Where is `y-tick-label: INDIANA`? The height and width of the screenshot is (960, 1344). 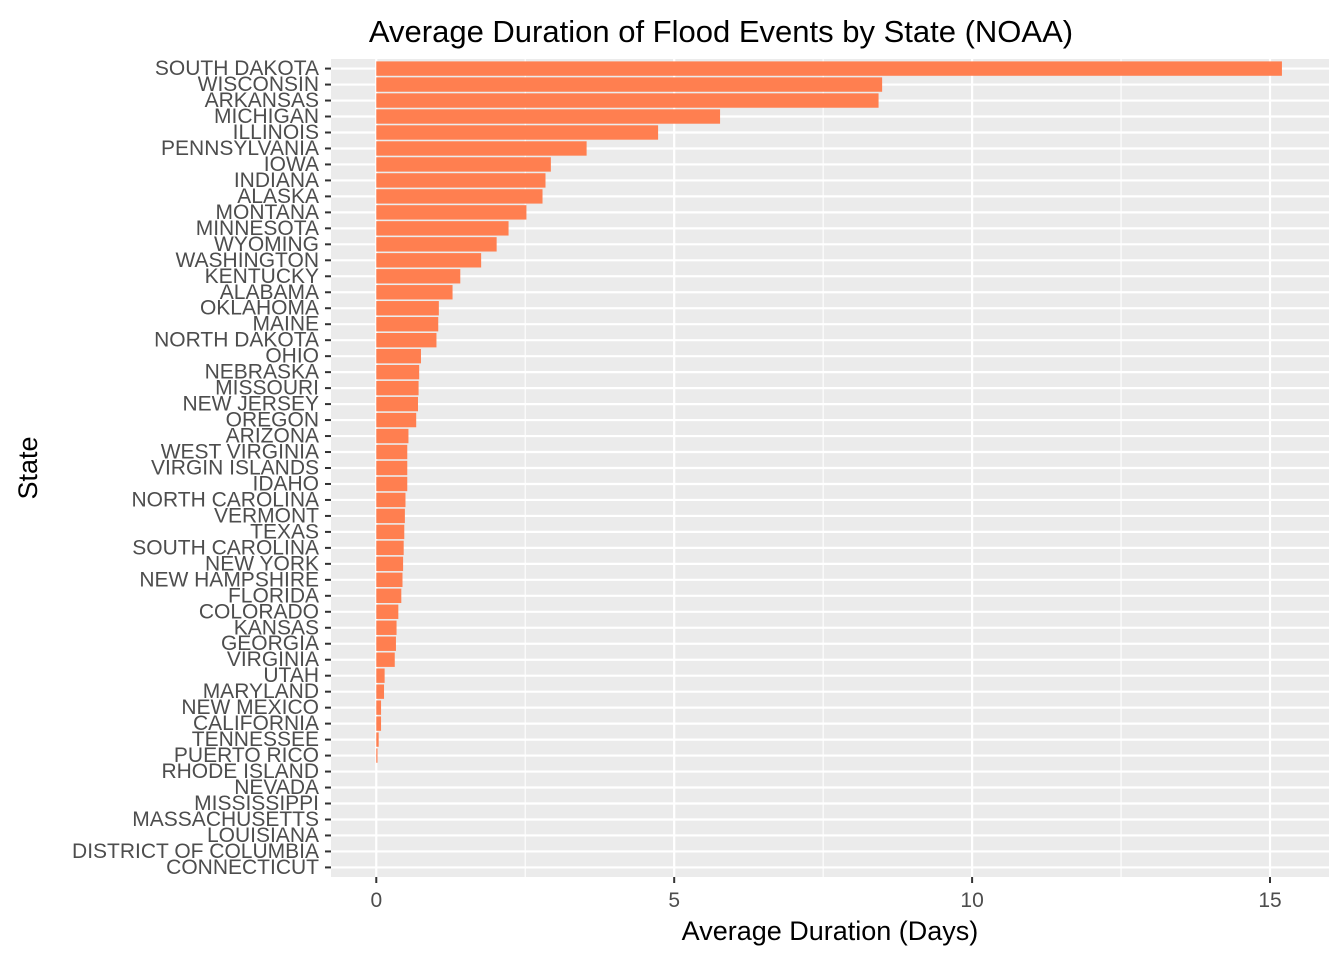 y-tick-label: INDIANA is located at coordinates (276, 180).